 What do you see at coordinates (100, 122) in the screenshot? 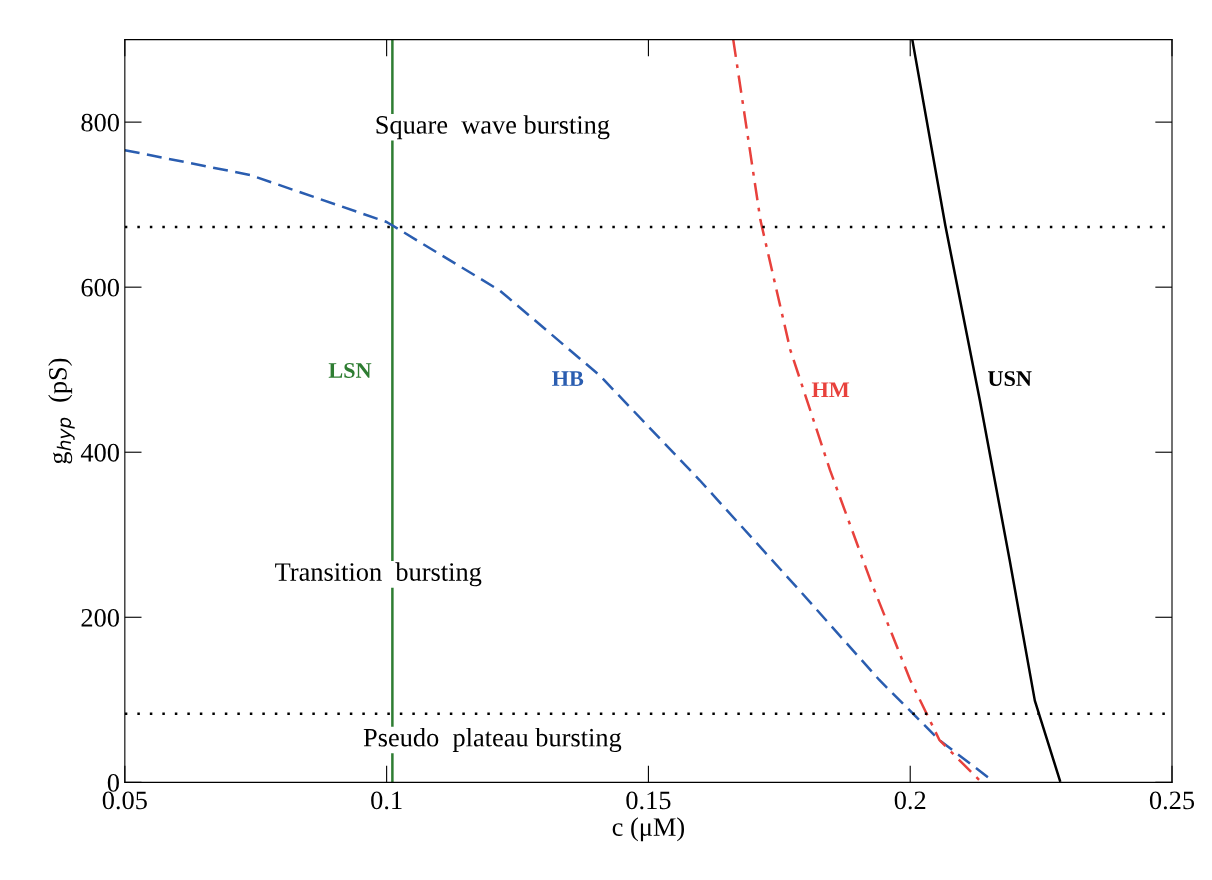
I see `y-tick-label: 800` at bounding box center [100, 122].